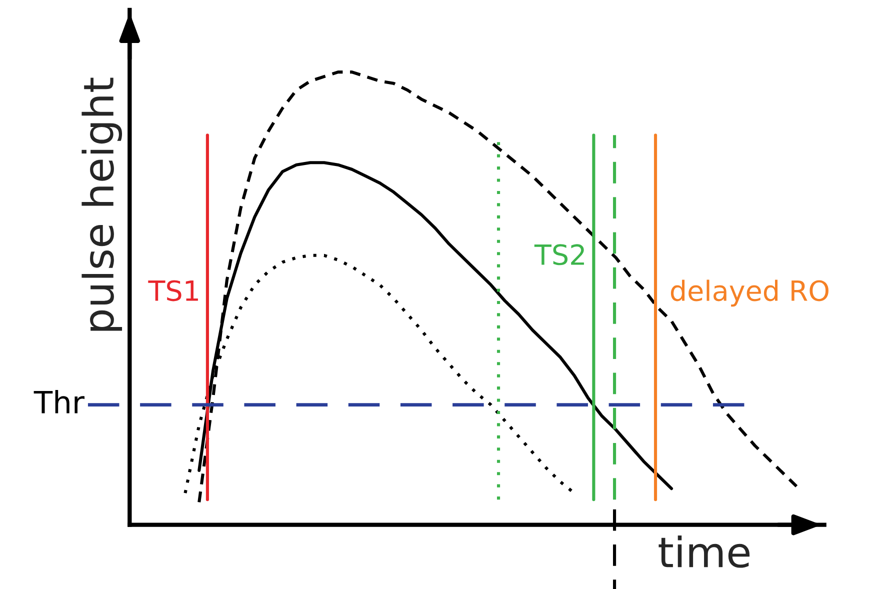 This screenshot has width=876, height=589. Describe the element at coordinates (559, 255) in the screenshot. I see `annotation: TS2` at that location.